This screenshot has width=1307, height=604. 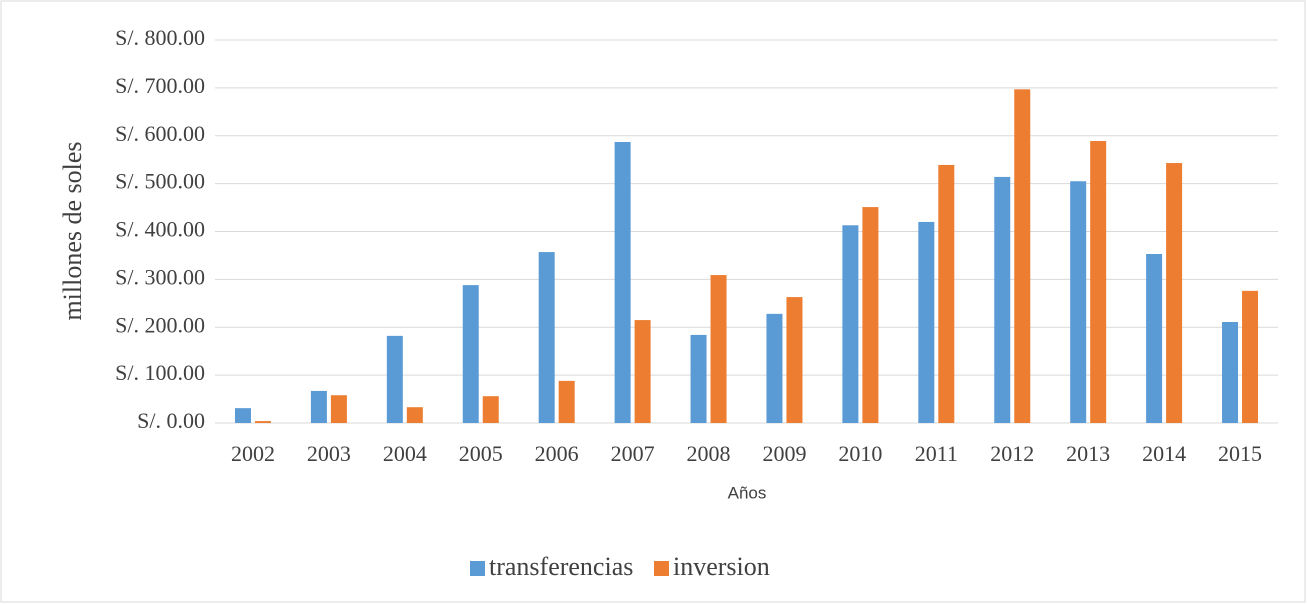 What do you see at coordinates (253, 453) in the screenshot?
I see `x-tick-label: 2002` at bounding box center [253, 453].